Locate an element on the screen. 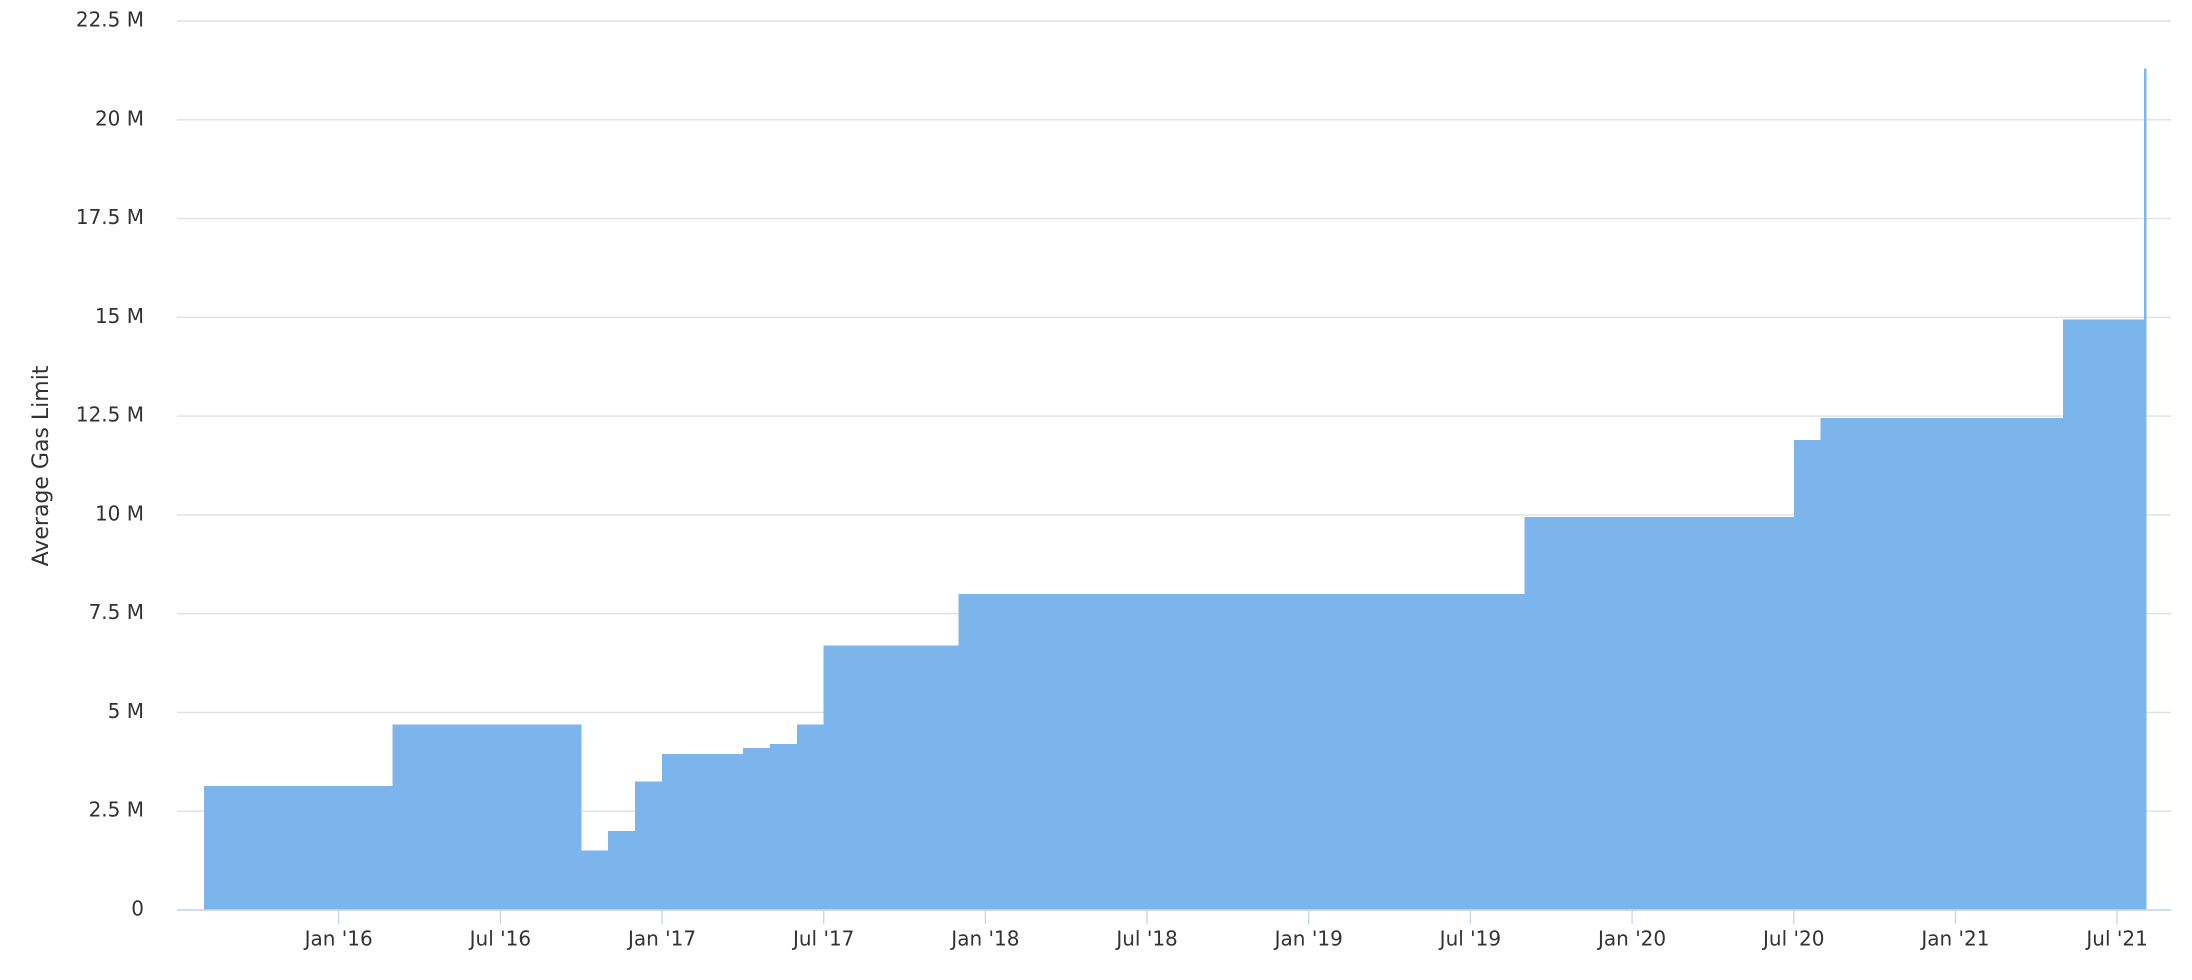 This screenshot has height=980, width=2192. x-tick-label: Jan '16 is located at coordinates (338, 939).